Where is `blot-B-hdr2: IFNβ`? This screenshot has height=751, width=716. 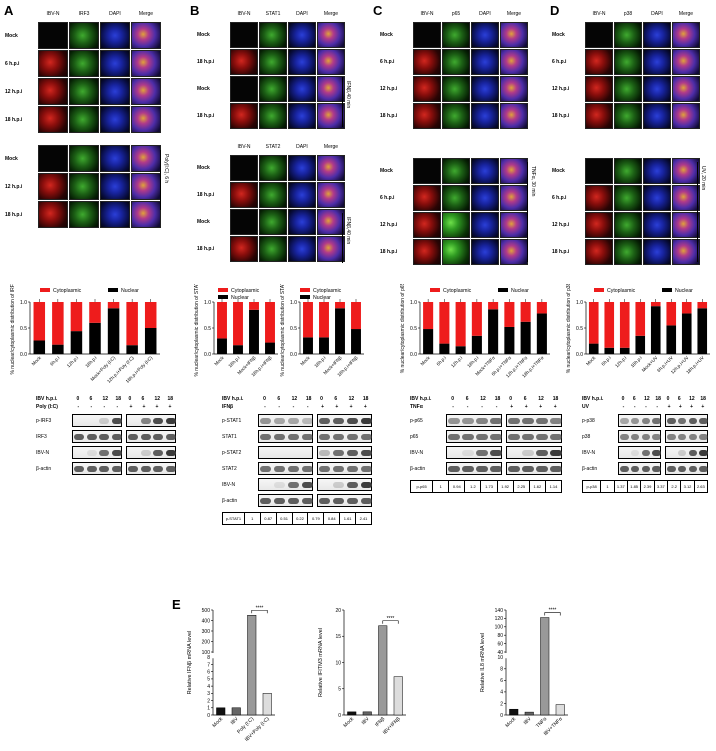
blot-B-hdr2: IFNβ is located at coordinates (228, 407).